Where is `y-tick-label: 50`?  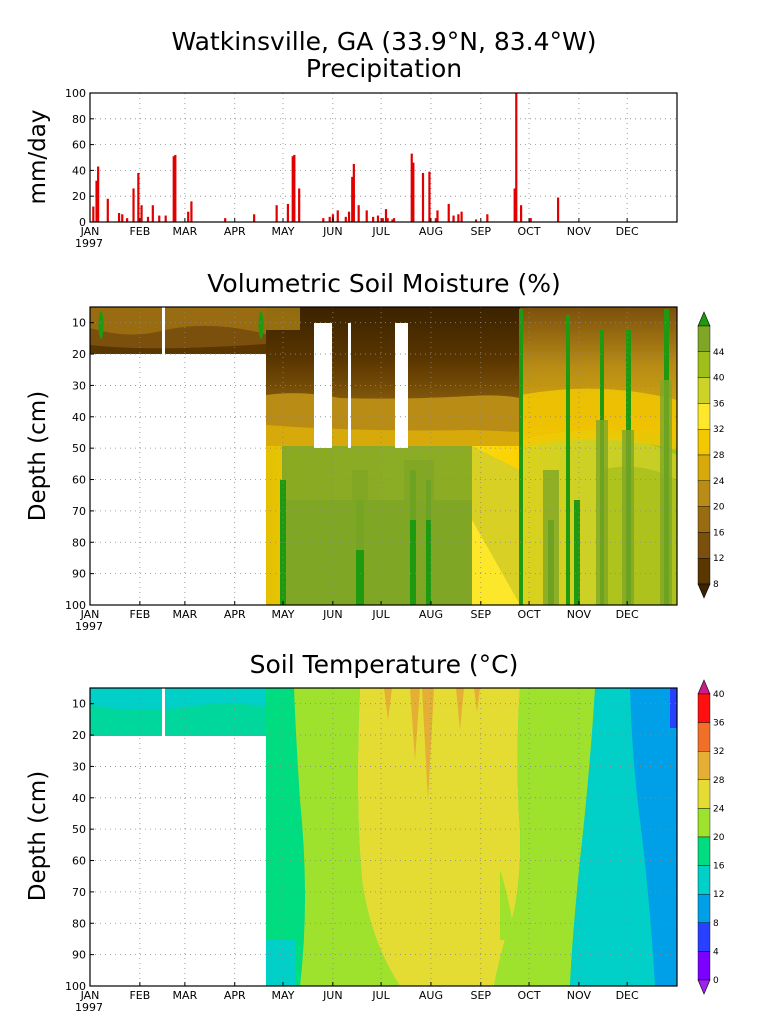 y-tick-label: 50 is located at coordinates (79, 829).